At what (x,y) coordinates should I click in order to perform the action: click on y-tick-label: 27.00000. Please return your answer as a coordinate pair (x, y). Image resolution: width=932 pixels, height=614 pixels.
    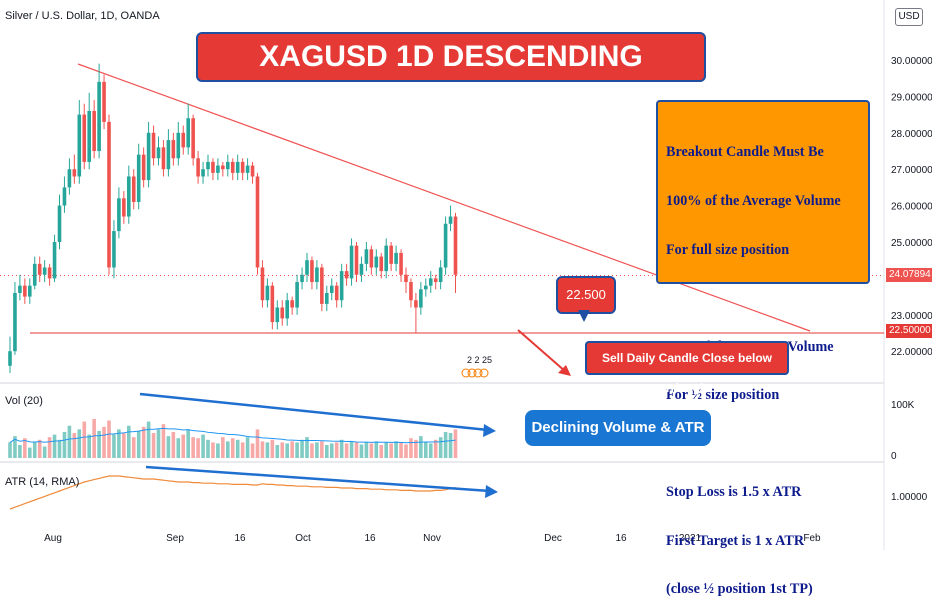
    Looking at the image, I should click on (911, 170).